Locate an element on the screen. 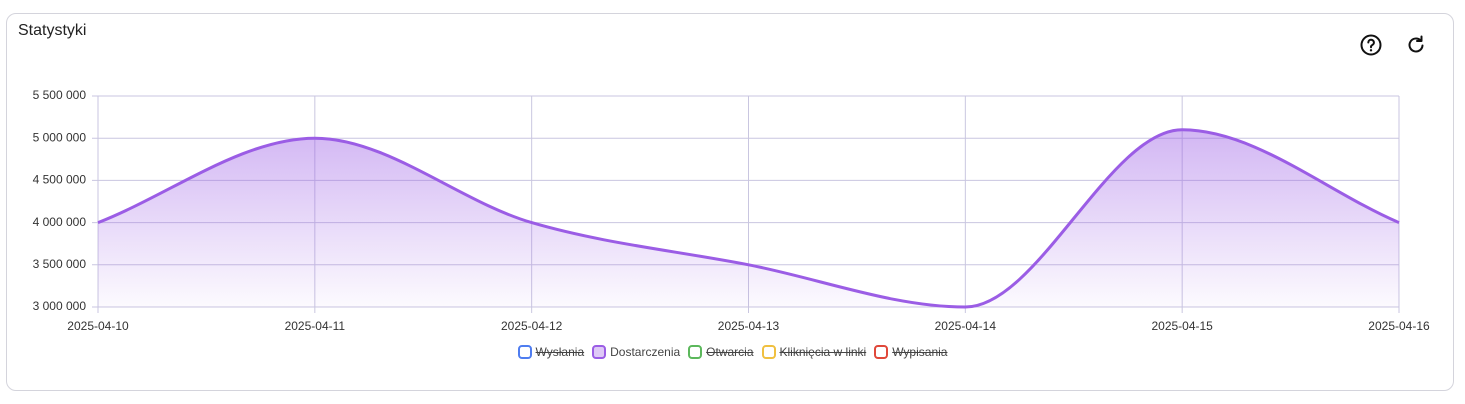 The height and width of the screenshot is (404, 1465). legend-item: Wypisania is located at coordinates (910, 352).